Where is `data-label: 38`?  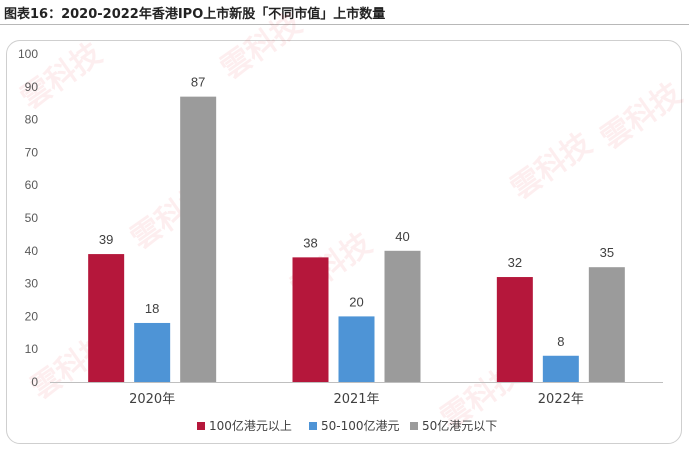 data-label: 38 is located at coordinates (310, 242).